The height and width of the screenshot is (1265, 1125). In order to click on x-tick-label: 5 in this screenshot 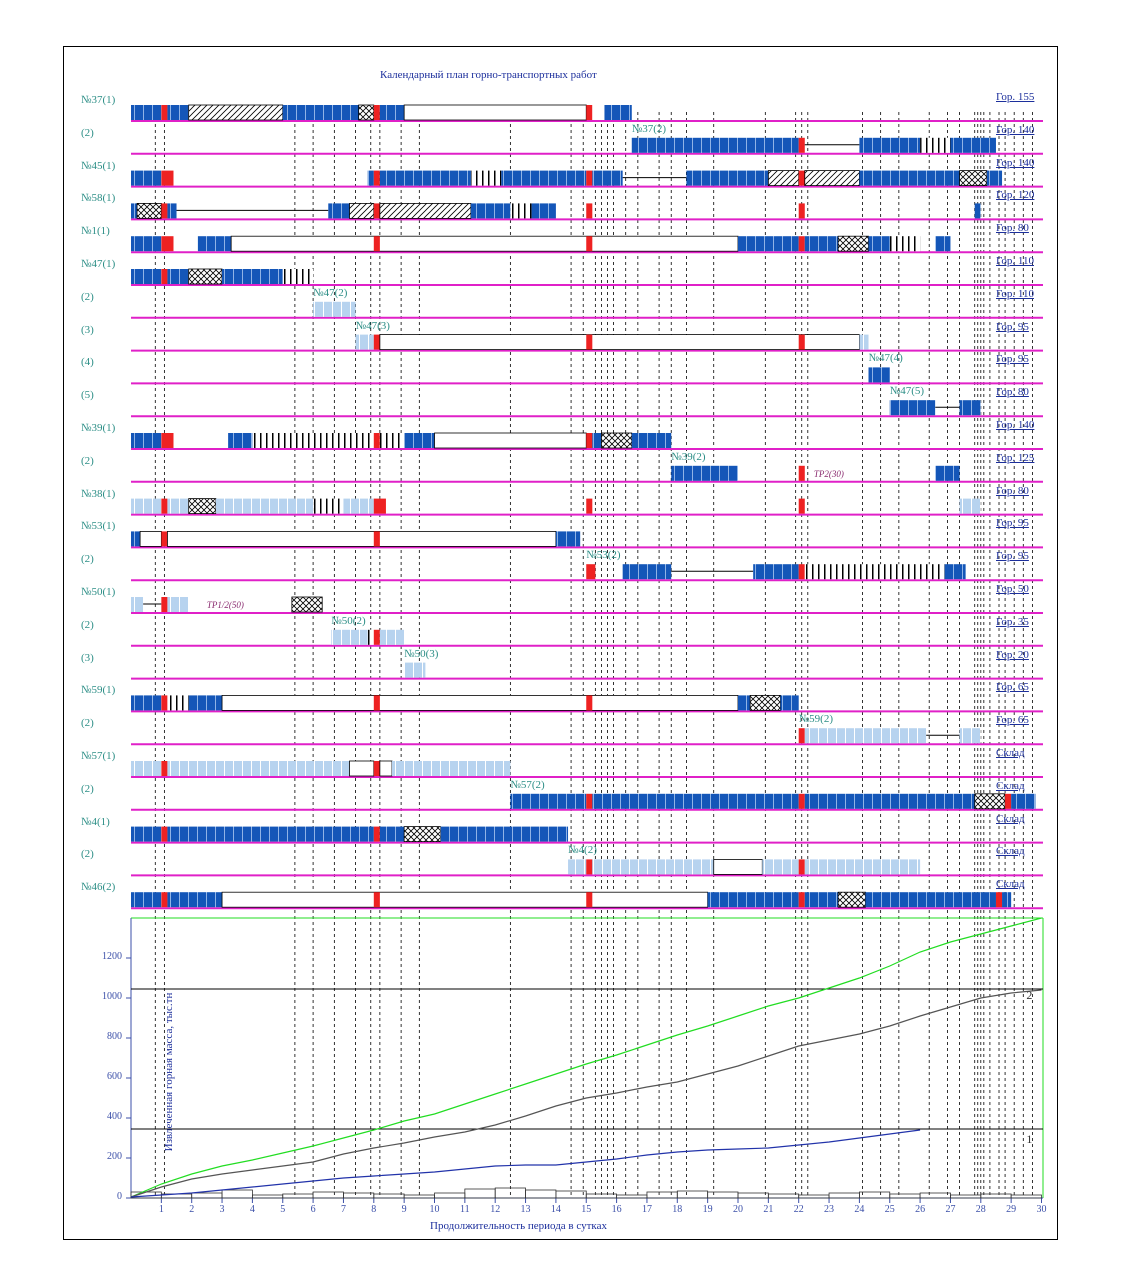, I will do `click(283, 1209)`.